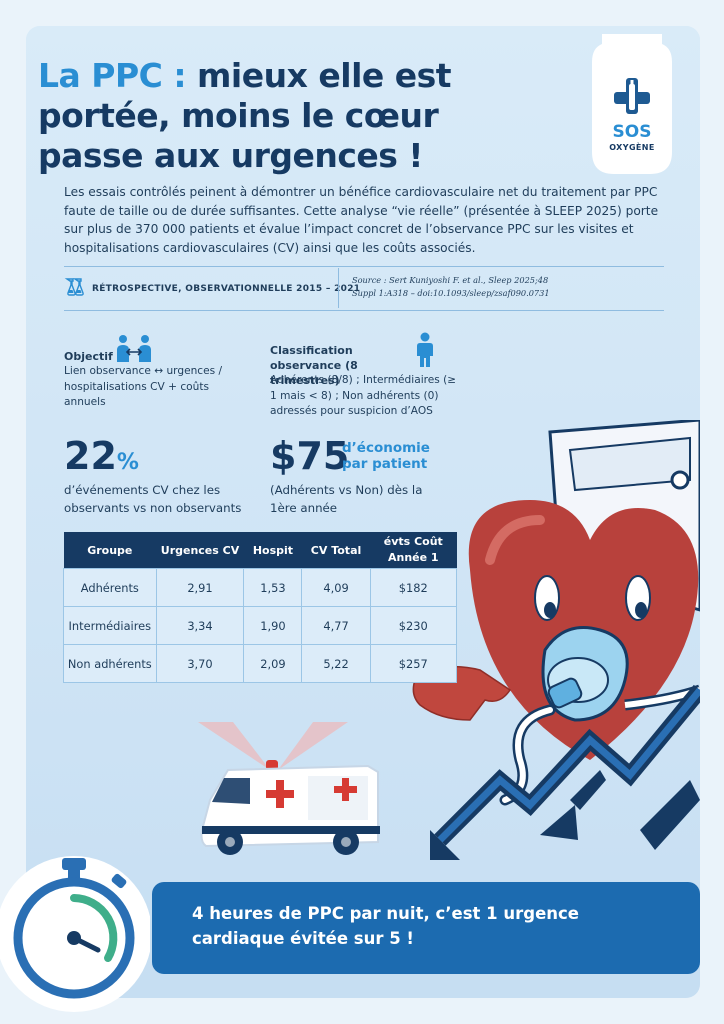 This screenshot has width=724, height=1024. What do you see at coordinates (273, 663) in the screenshot?
I see `table-cell: 2,09` at bounding box center [273, 663].